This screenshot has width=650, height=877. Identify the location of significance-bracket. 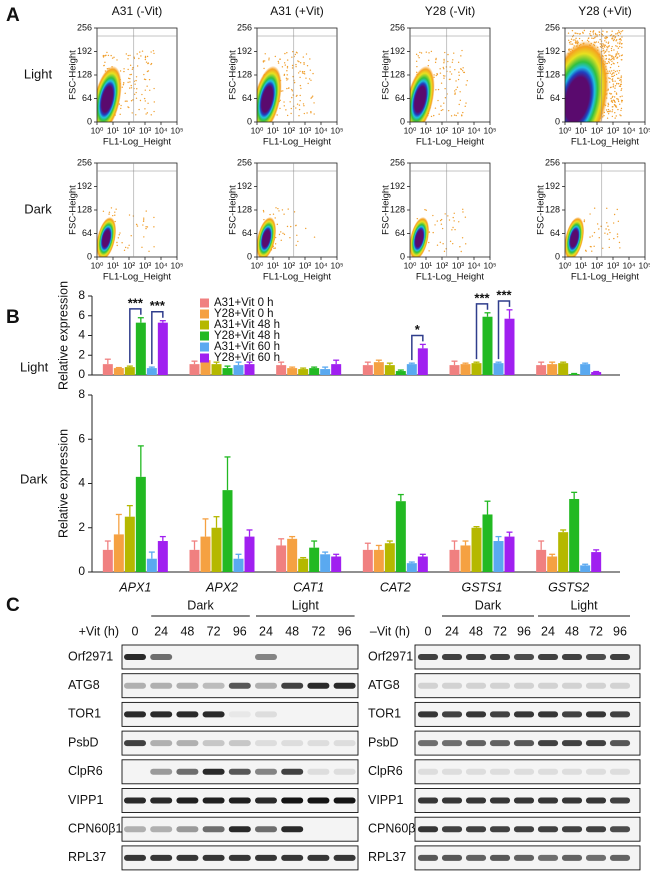
(482, 331).